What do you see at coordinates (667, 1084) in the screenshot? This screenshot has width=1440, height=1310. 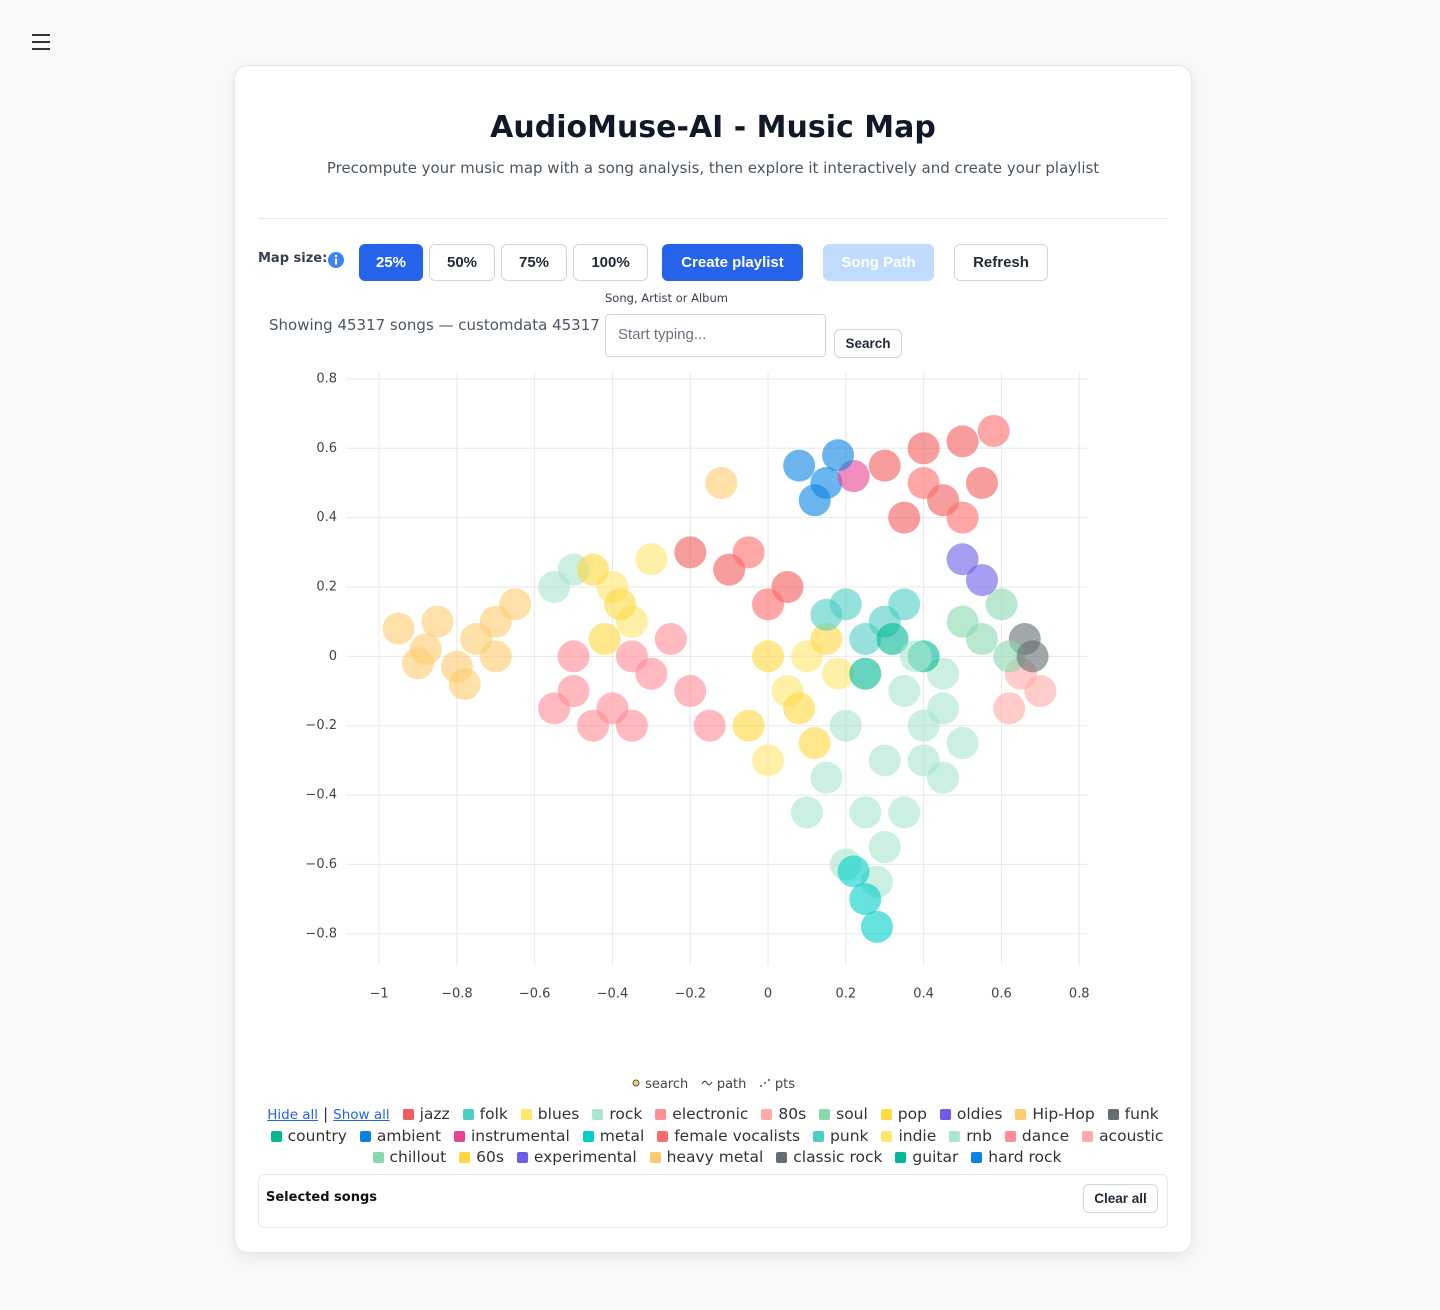 I see `trace-label: search` at bounding box center [667, 1084].